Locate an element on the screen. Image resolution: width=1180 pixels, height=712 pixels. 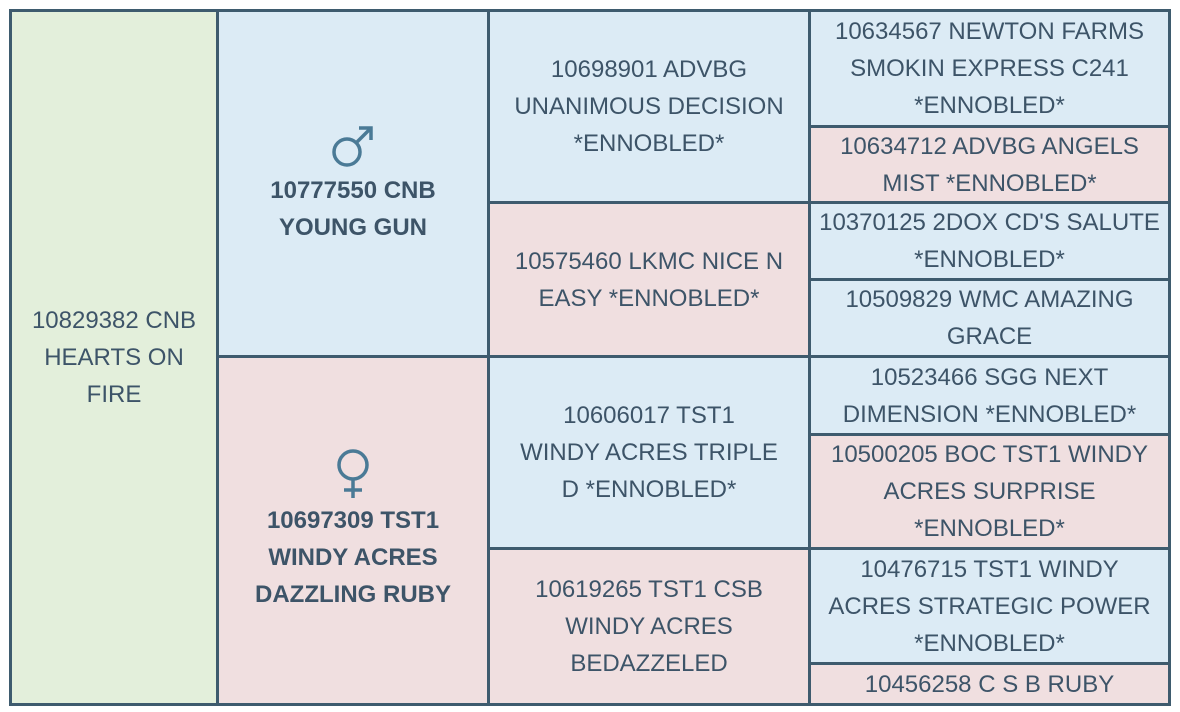
sire-name: 10777550 CNB YOUNG GUN is located at coordinates (353, 208).